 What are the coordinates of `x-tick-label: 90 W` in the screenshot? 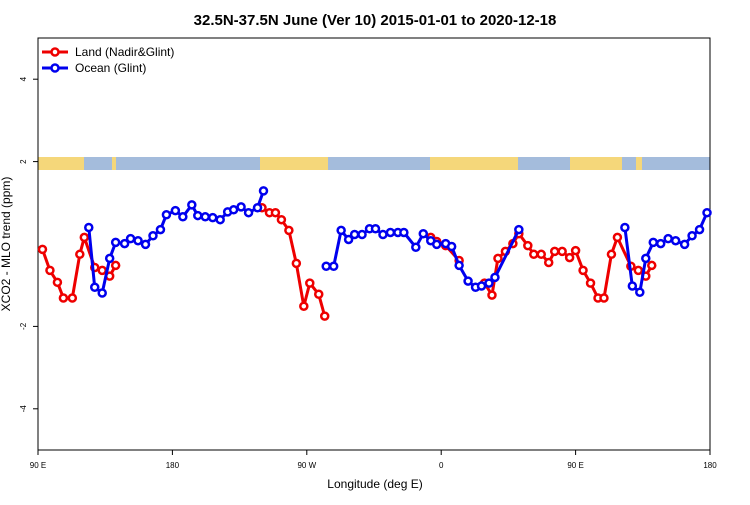 It's located at (306, 465).